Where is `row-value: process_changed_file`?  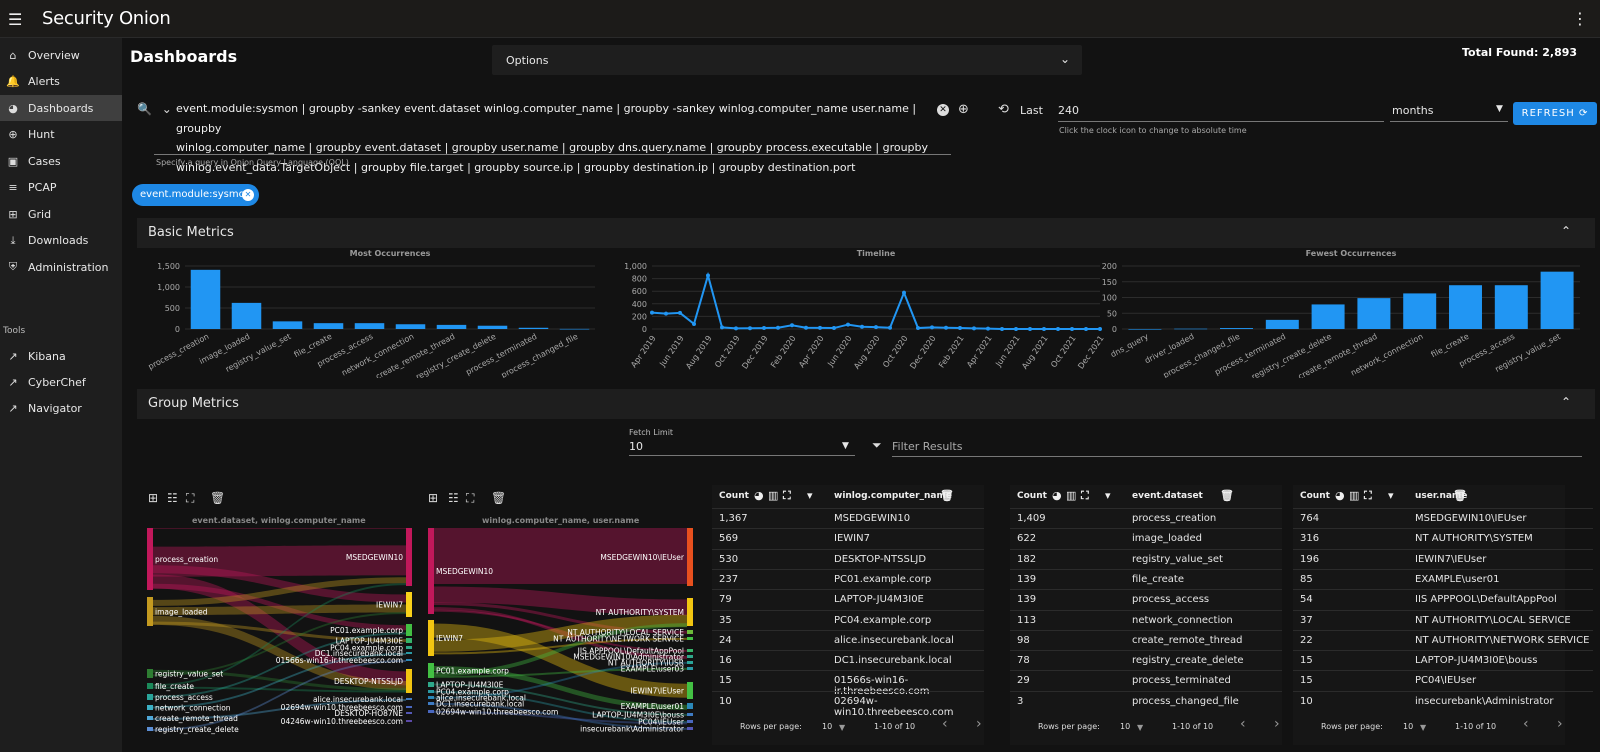 row-value: process_changed_file is located at coordinates (1185, 701).